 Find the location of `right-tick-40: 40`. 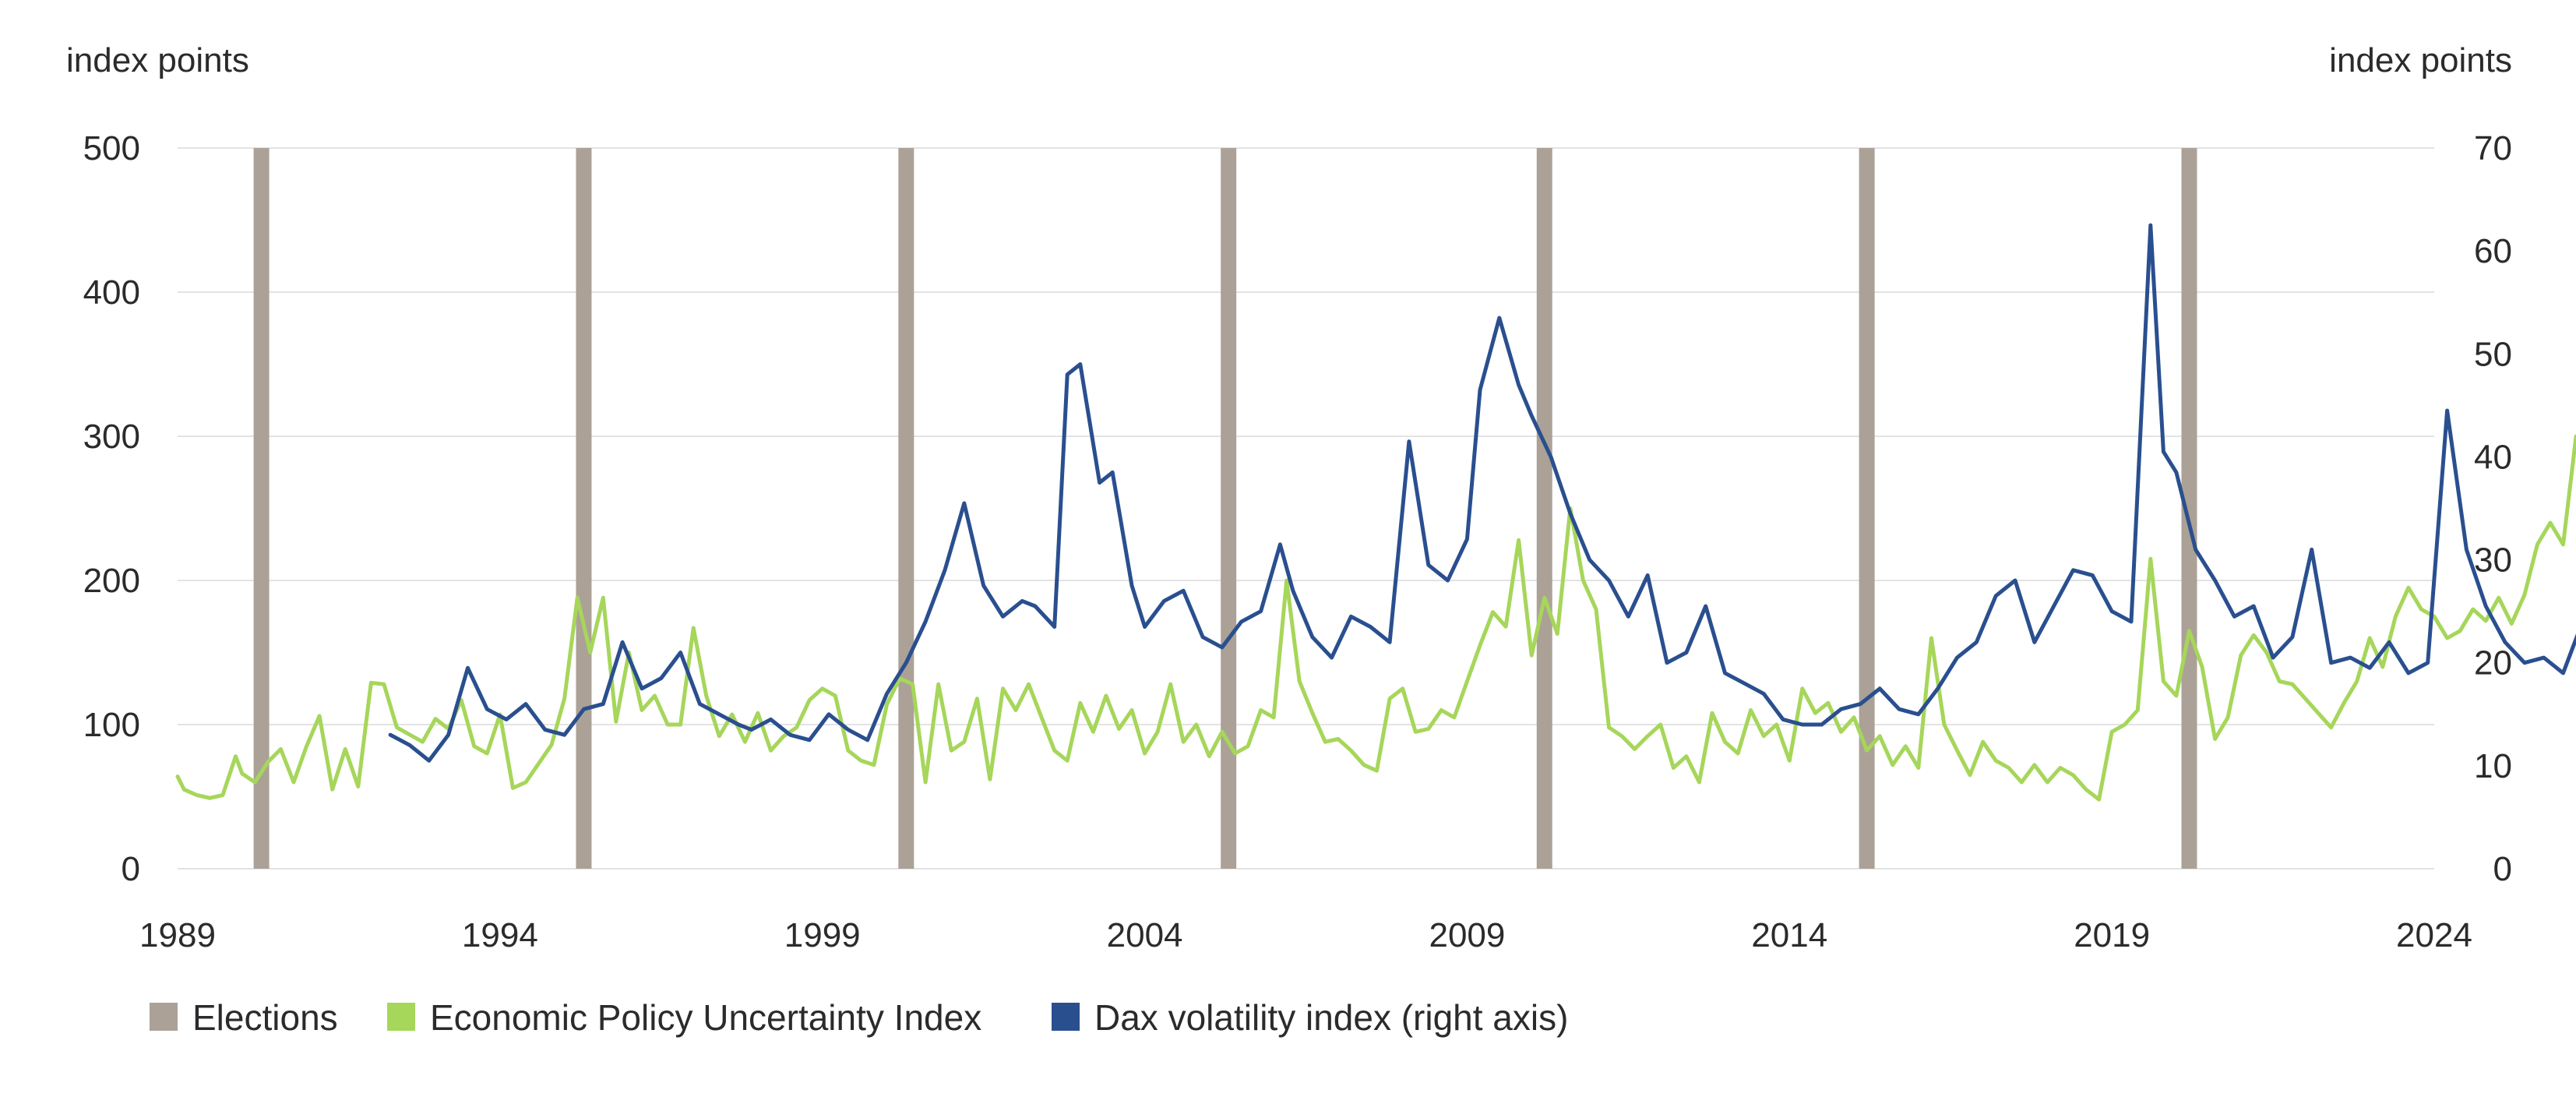

right-tick-40: 40 is located at coordinates (2493, 457).